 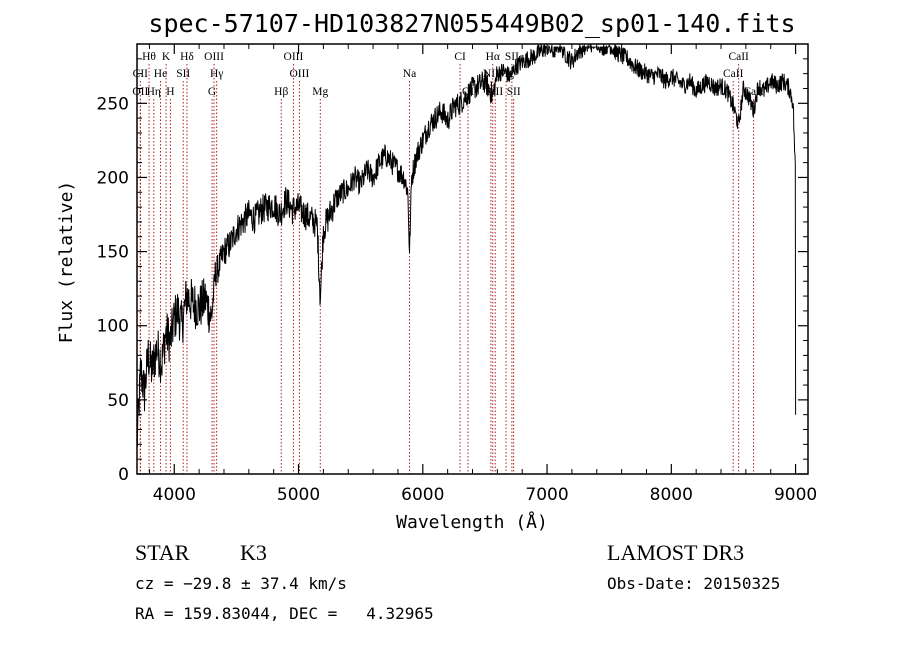 I want to click on y-tick-label-4: 200, so click(x=113, y=178).